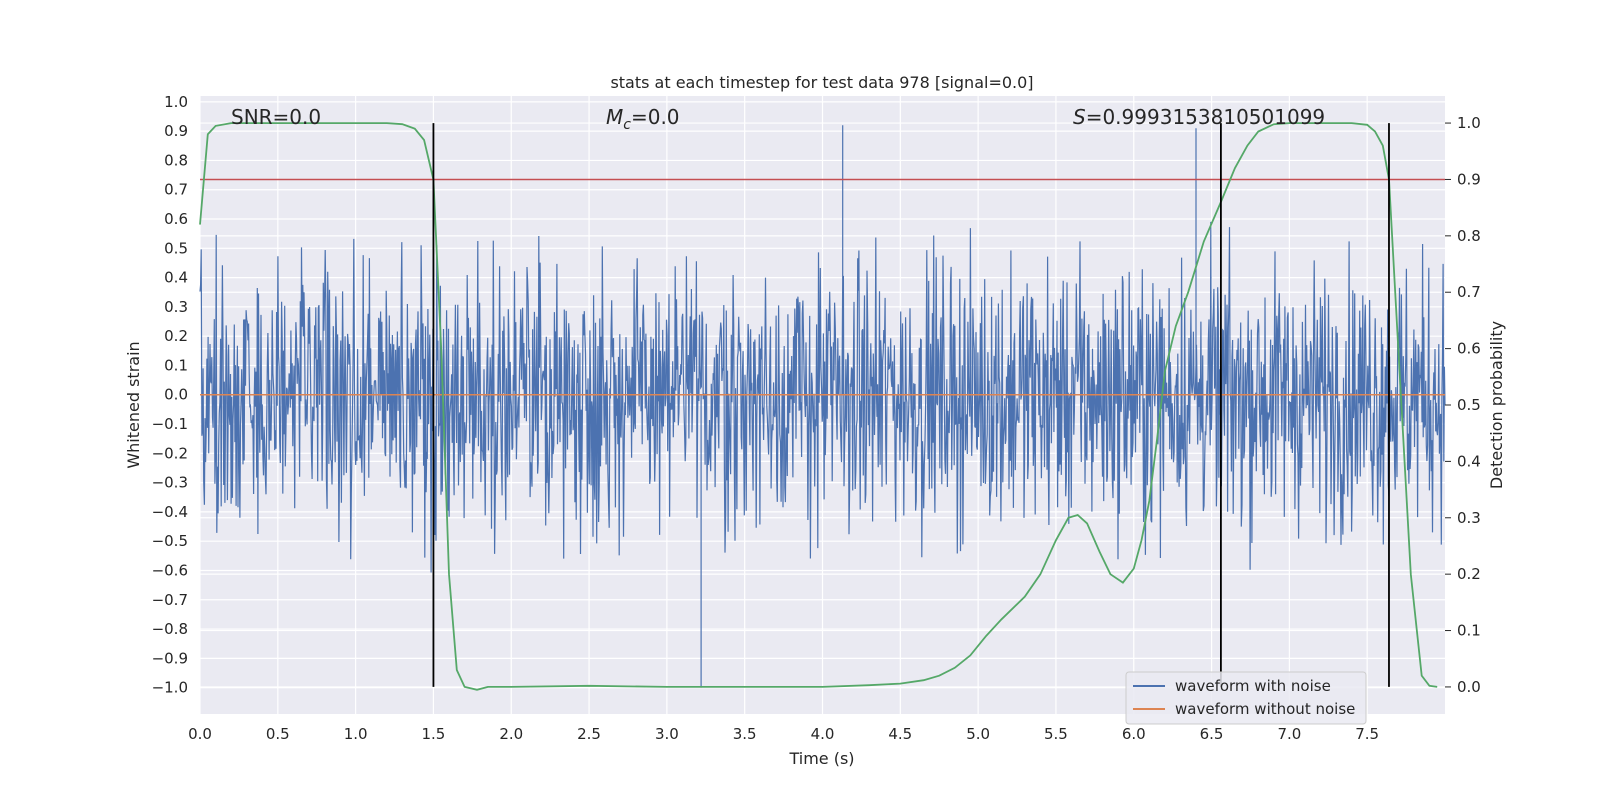 The image size is (1600, 800). I want to click on y-tick-label: −0.4, so click(170, 512).